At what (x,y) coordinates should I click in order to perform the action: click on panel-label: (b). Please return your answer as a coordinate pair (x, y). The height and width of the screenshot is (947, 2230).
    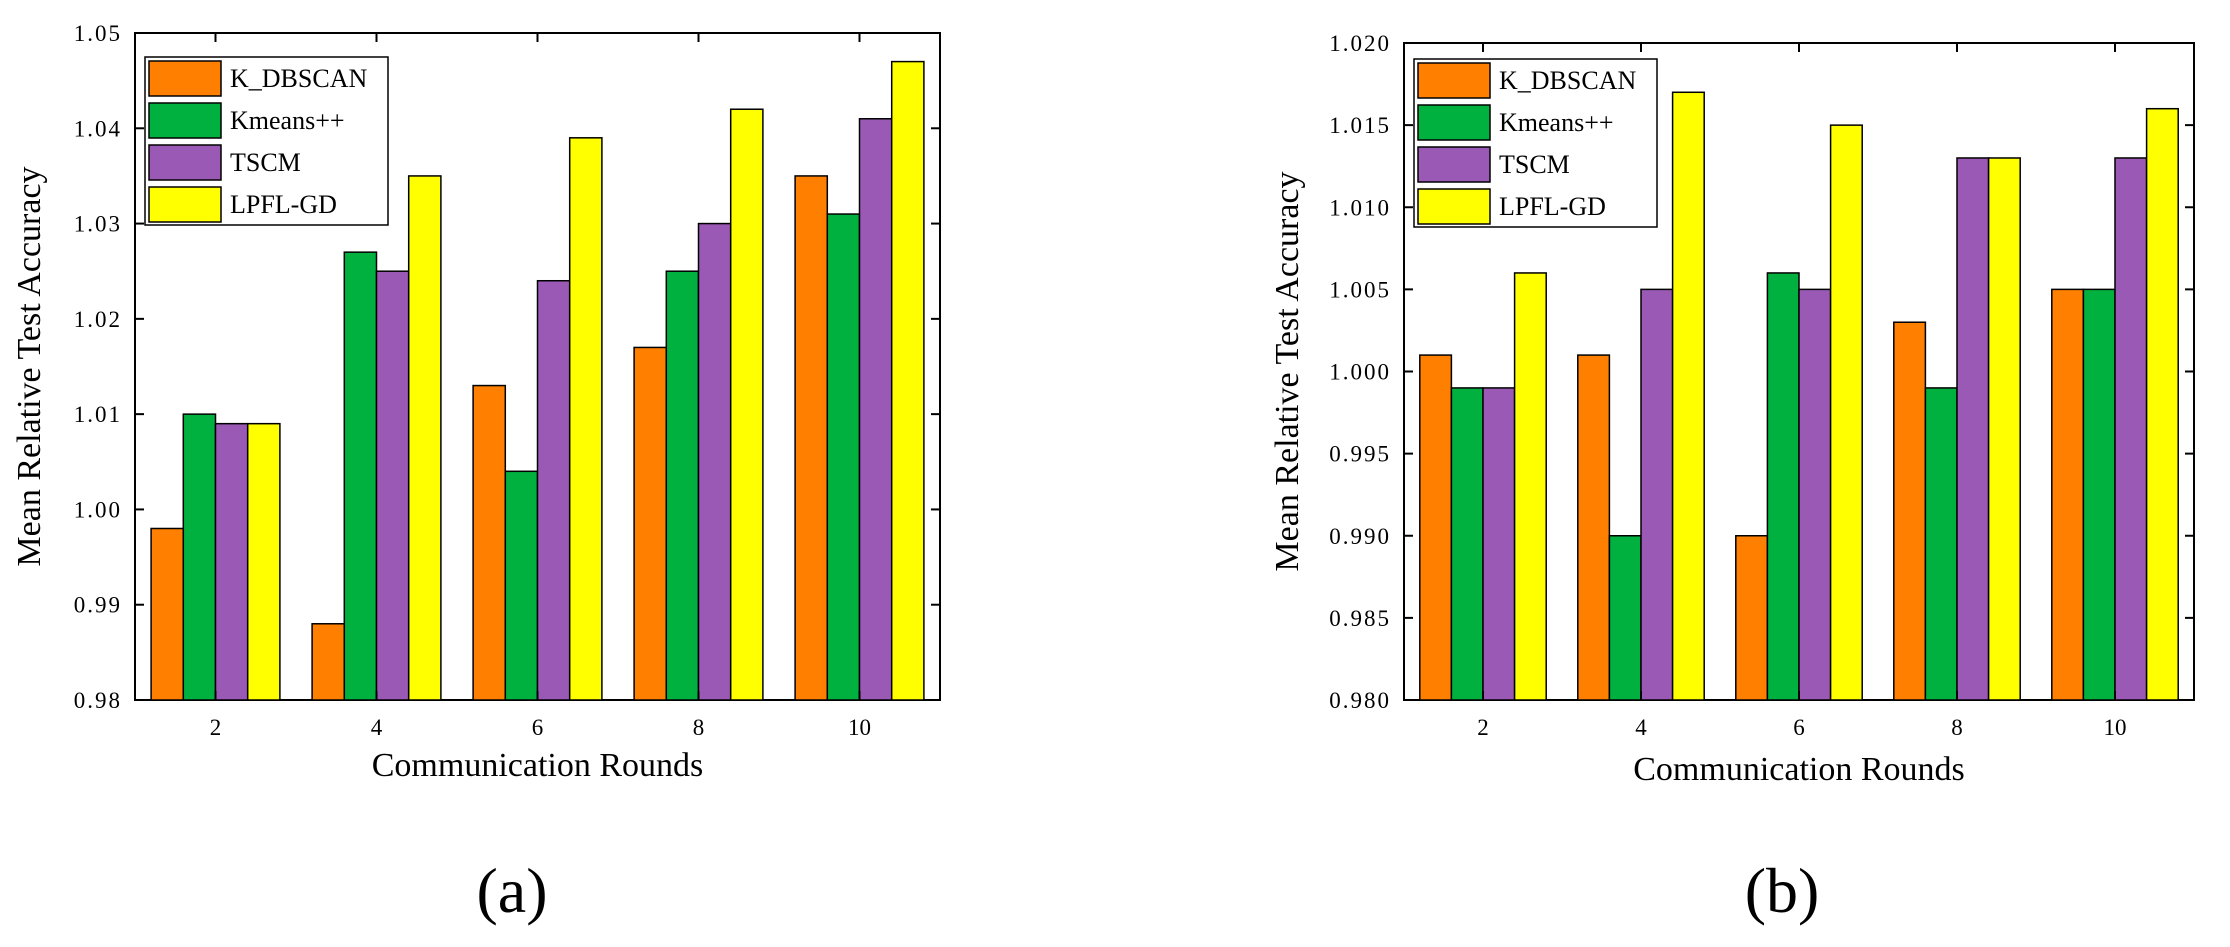
    Looking at the image, I should click on (1782, 890).